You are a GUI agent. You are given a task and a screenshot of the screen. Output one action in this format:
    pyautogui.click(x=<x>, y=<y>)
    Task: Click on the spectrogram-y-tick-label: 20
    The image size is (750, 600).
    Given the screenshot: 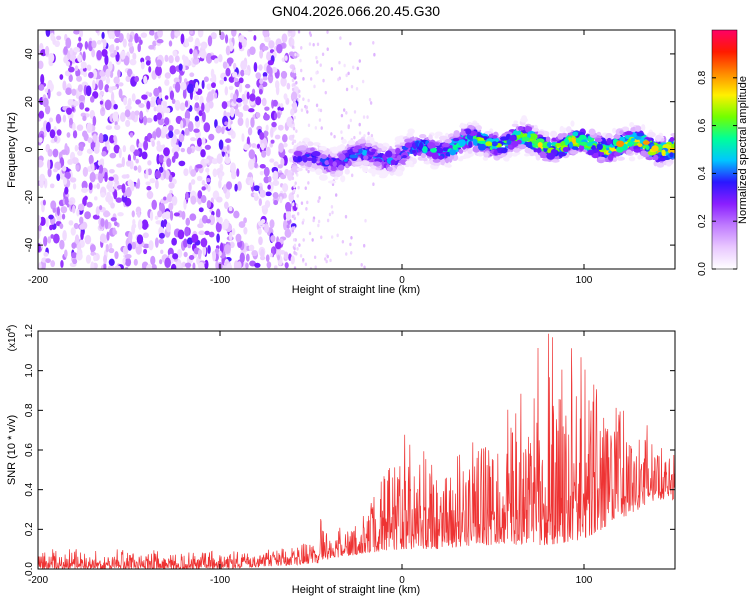 What is the action you would take?
    pyautogui.click(x=29, y=102)
    